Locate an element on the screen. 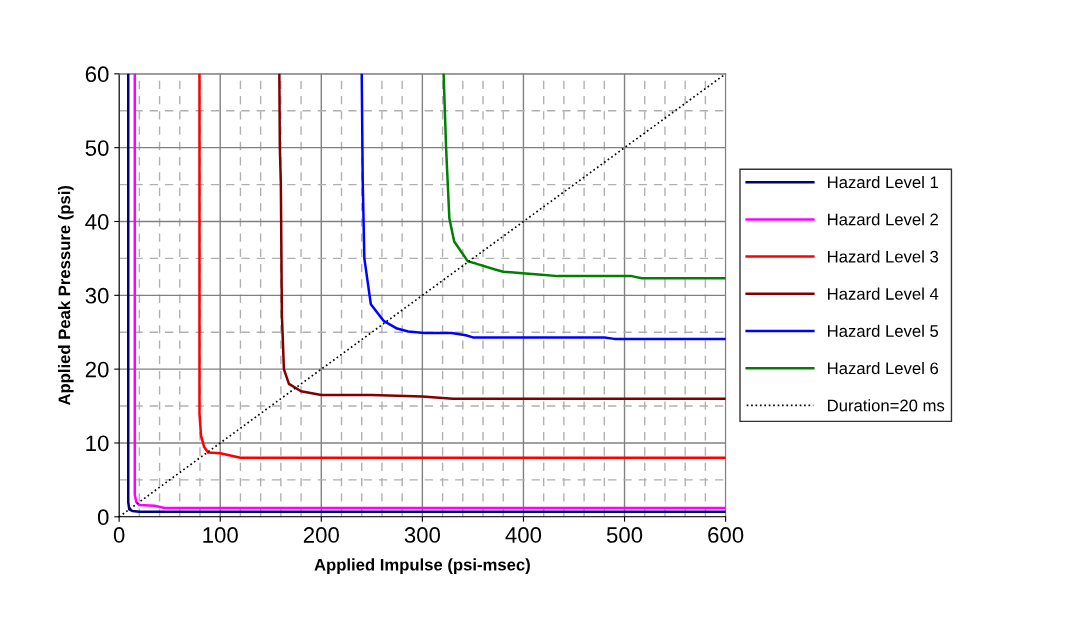 The image size is (1083, 642). legend-label: Hazard Level 4 is located at coordinates (883, 293).